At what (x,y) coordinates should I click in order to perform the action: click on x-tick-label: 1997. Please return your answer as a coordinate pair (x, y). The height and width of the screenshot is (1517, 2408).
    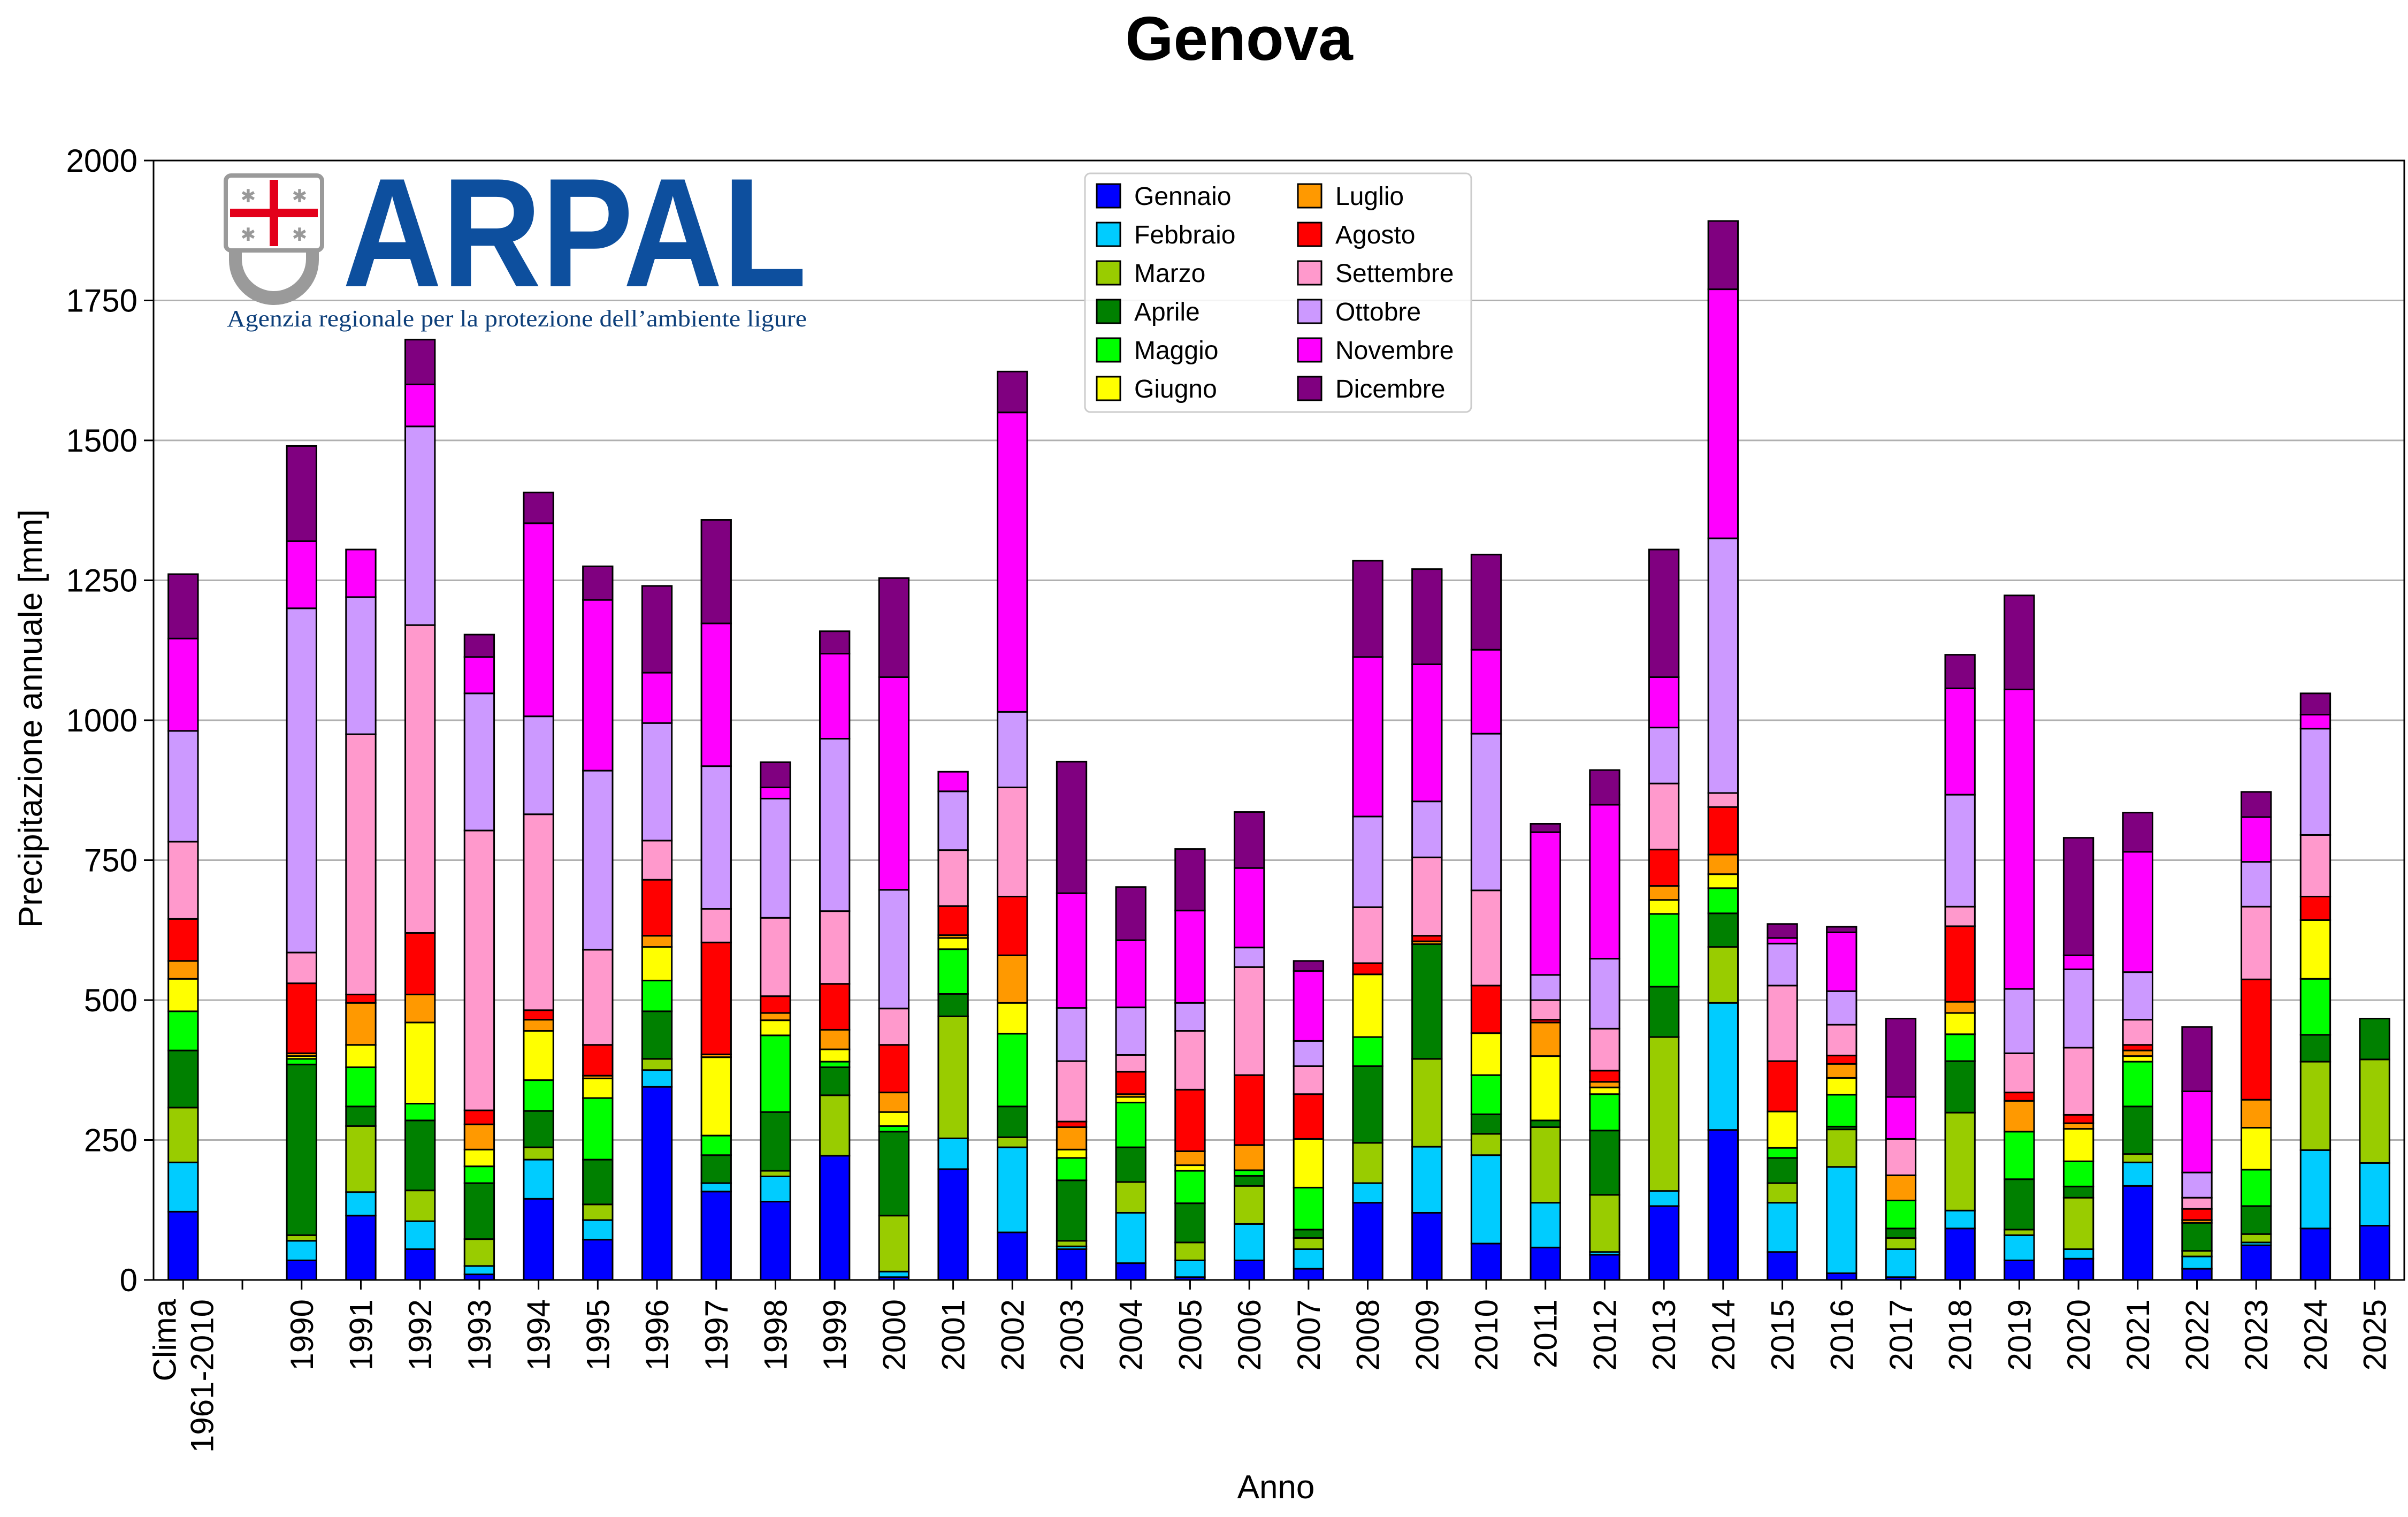
    Looking at the image, I should click on (717, 1334).